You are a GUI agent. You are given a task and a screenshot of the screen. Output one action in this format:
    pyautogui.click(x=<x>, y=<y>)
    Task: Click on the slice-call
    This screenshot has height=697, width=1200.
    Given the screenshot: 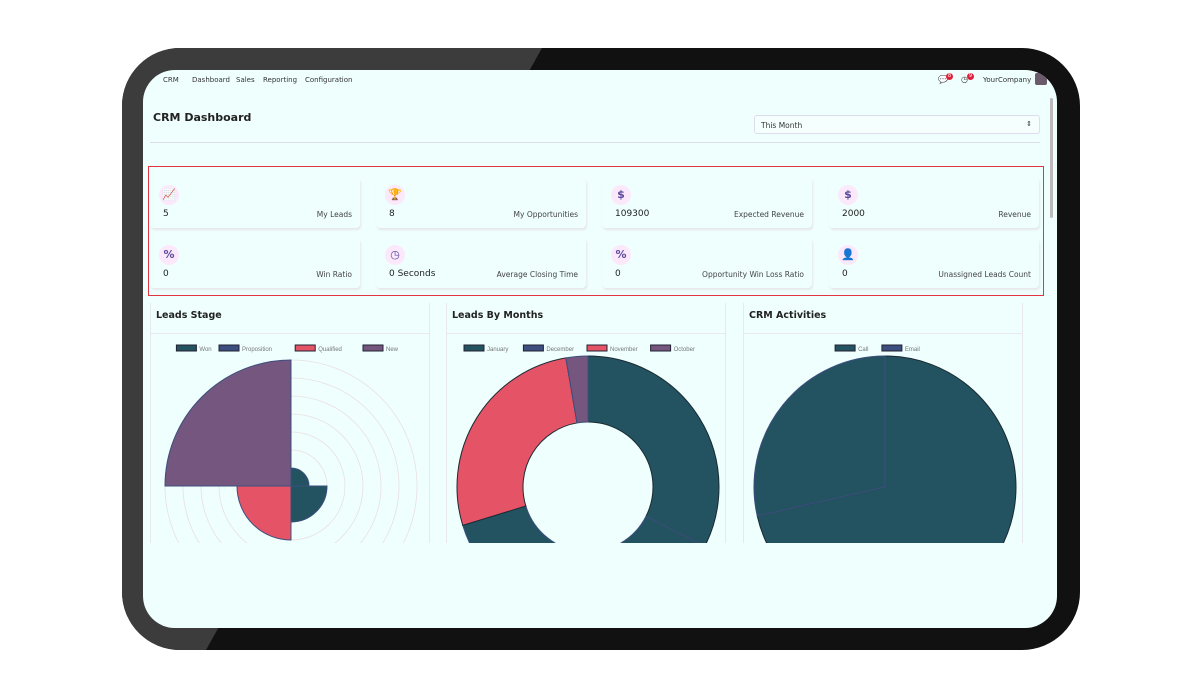 What is the action you would take?
    pyautogui.click(x=886, y=449)
    